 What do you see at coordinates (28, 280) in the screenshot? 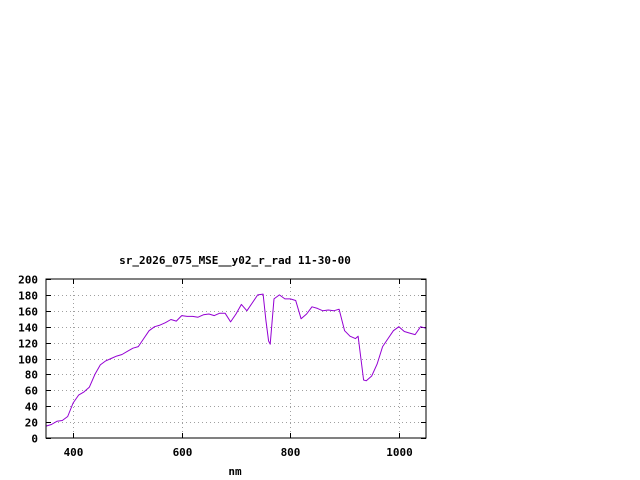
I see `y-tick-label: 200` at bounding box center [28, 280].